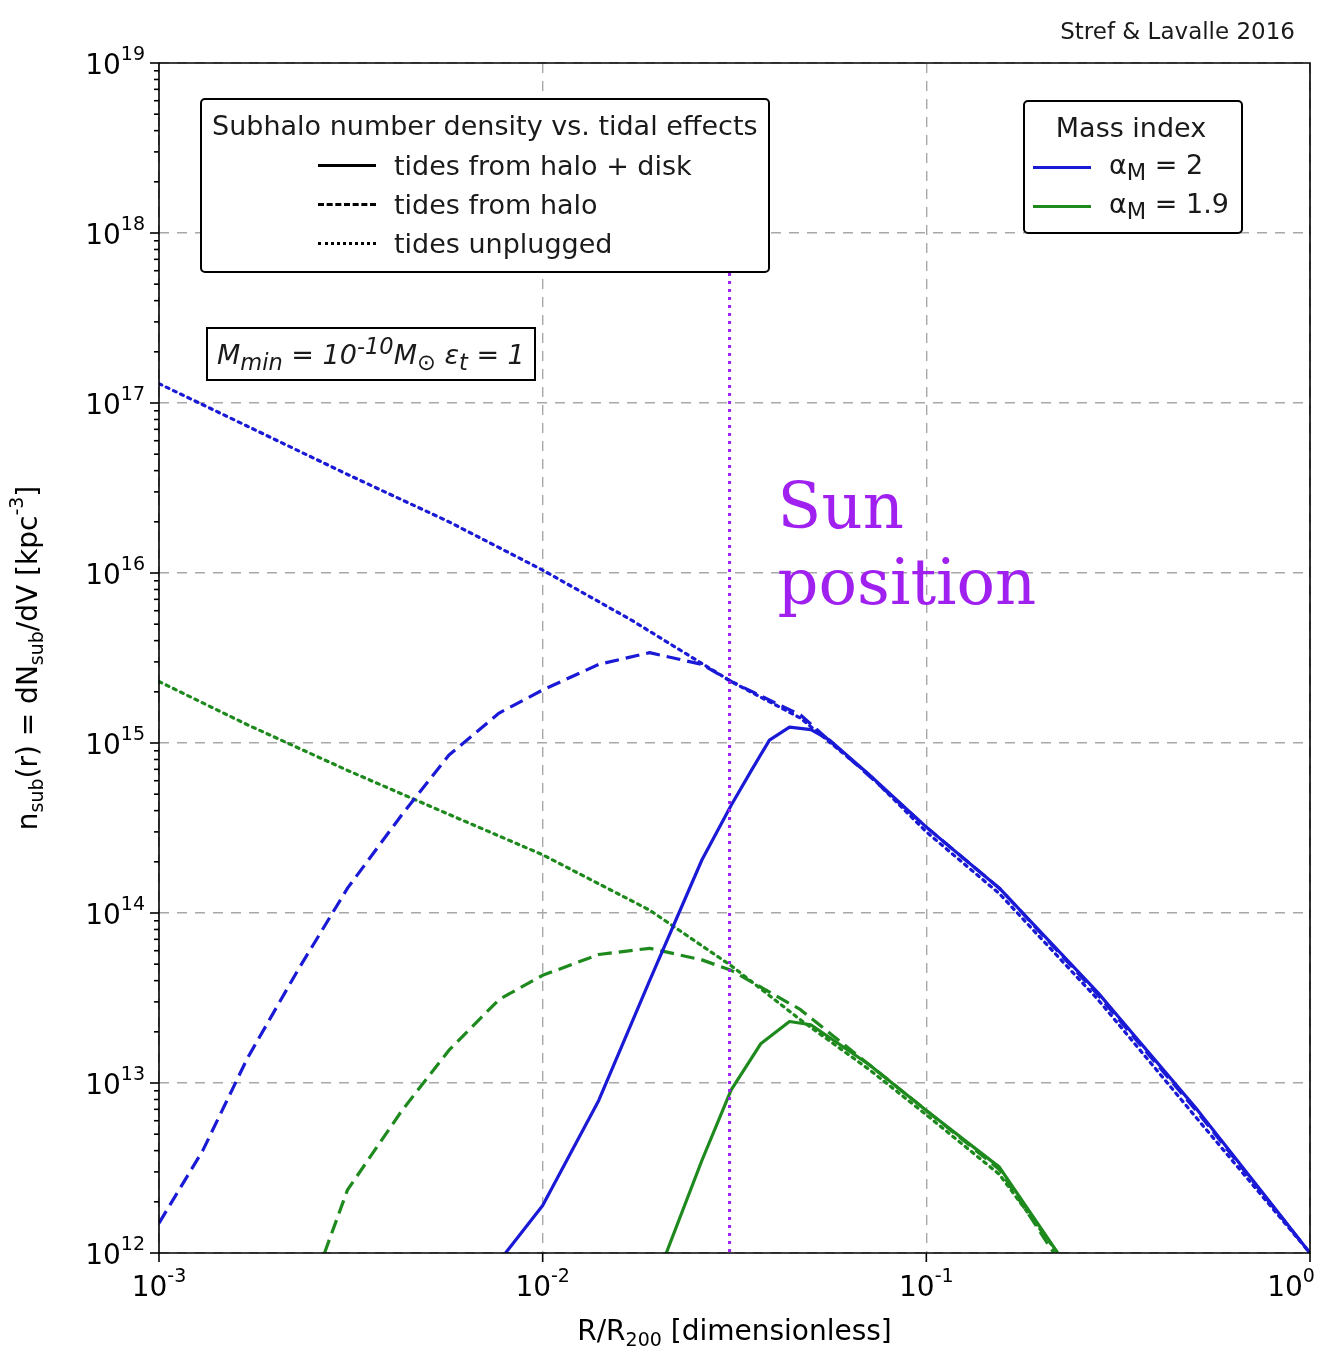  Describe the element at coordinates (485, 126) in the screenshot. I see `annotation: Subhalo number density vs. tidal effects` at that location.